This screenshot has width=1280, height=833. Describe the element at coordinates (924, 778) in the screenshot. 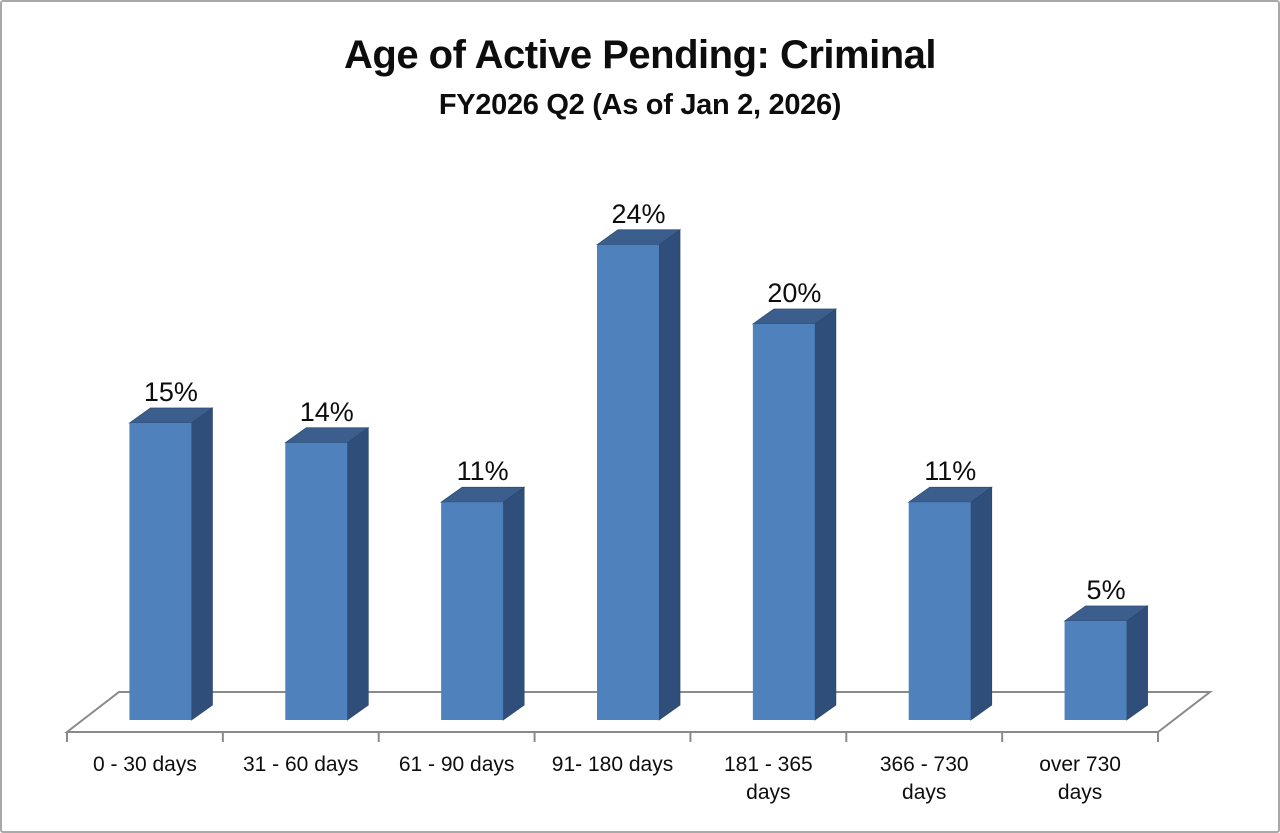

I see `x-axis-category-label: 366 - 730 days` at that location.